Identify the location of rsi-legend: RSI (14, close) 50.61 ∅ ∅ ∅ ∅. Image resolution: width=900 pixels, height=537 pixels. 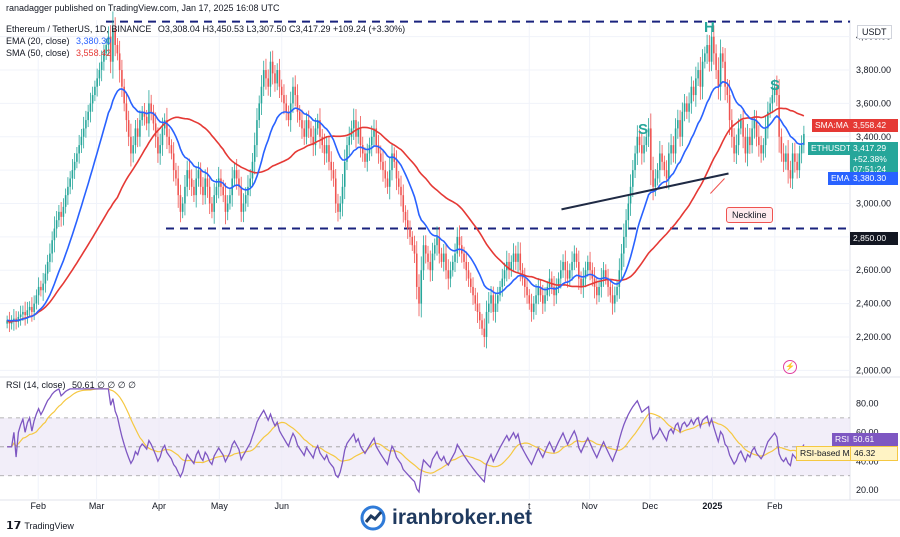
(71, 385).